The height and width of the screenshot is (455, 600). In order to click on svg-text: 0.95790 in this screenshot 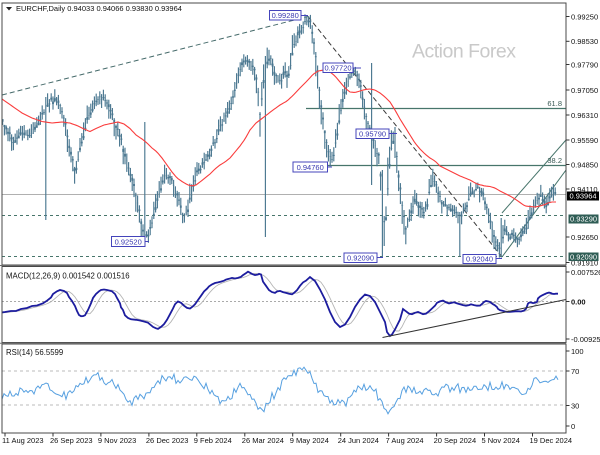, I will do `click(372, 133)`.